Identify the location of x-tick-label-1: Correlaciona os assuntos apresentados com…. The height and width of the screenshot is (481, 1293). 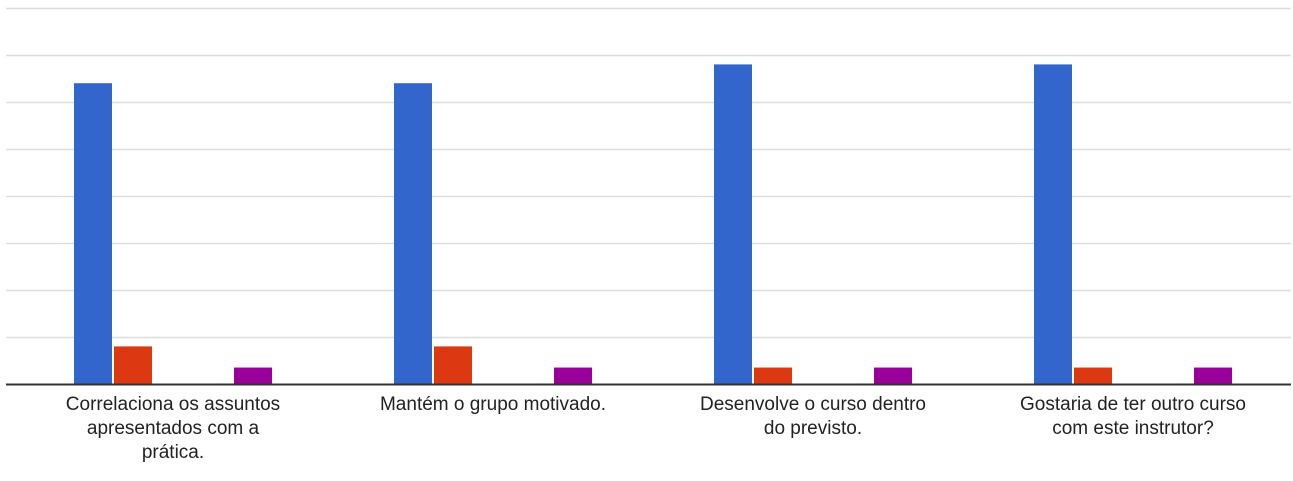
(173, 428).